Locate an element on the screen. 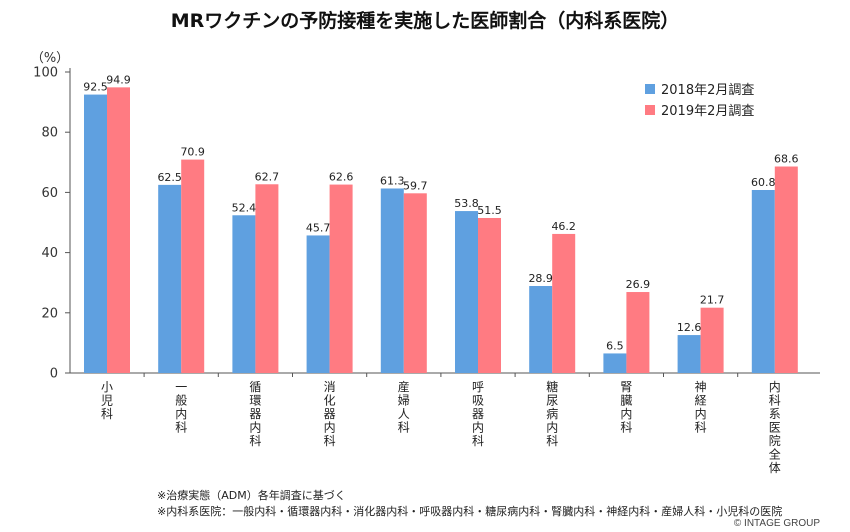 The width and height of the screenshot is (850, 532). data-label: 60.8 is located at coordinates (763, 182).